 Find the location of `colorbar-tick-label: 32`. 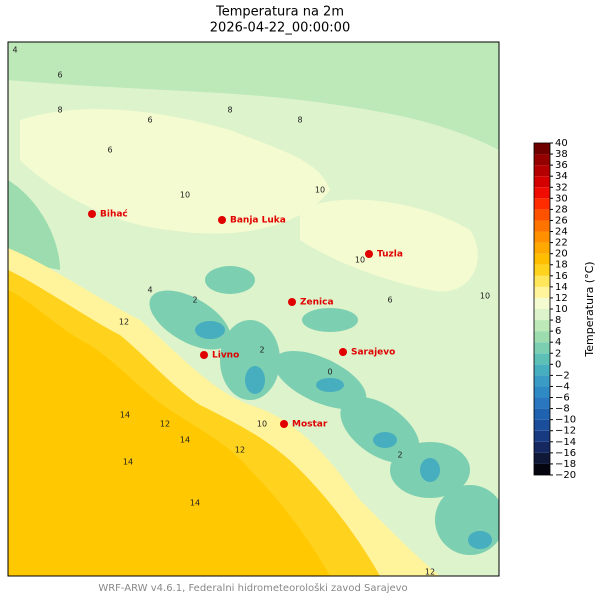

colorbar-tick-label: 32 is located at coordinates (561, 187).